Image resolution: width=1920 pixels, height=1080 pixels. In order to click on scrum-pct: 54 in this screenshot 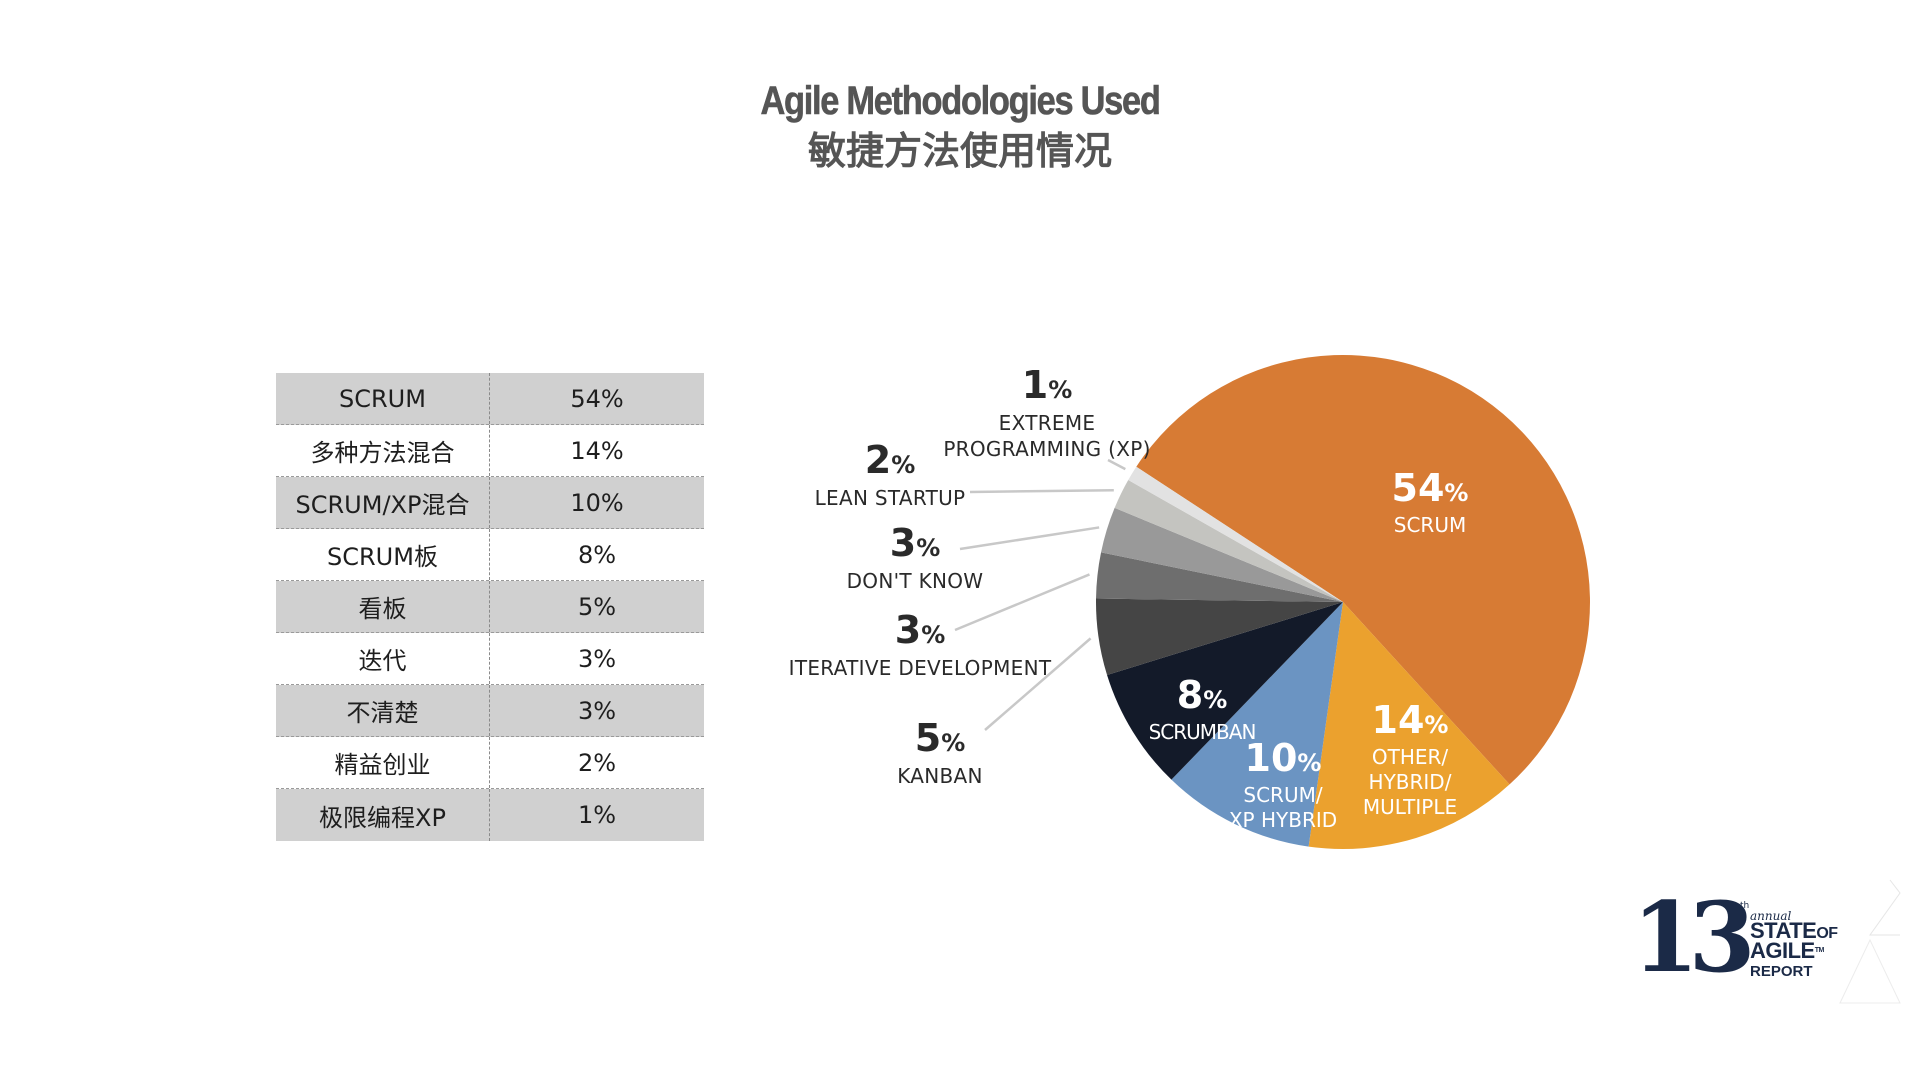, I will do `click(1418, 488)`.